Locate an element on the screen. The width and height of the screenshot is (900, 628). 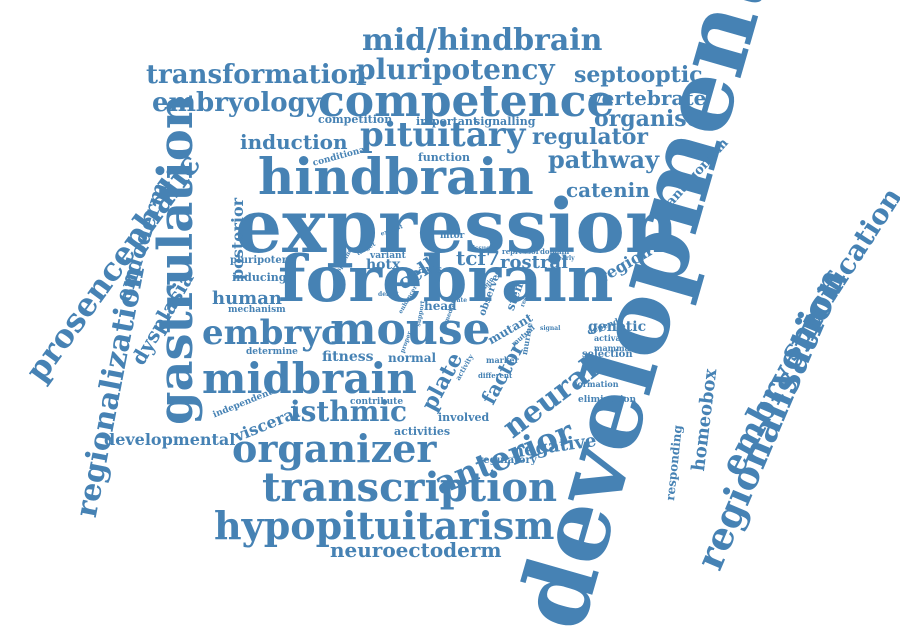
cloud-word: repressor is located at coordinates (521, 251).